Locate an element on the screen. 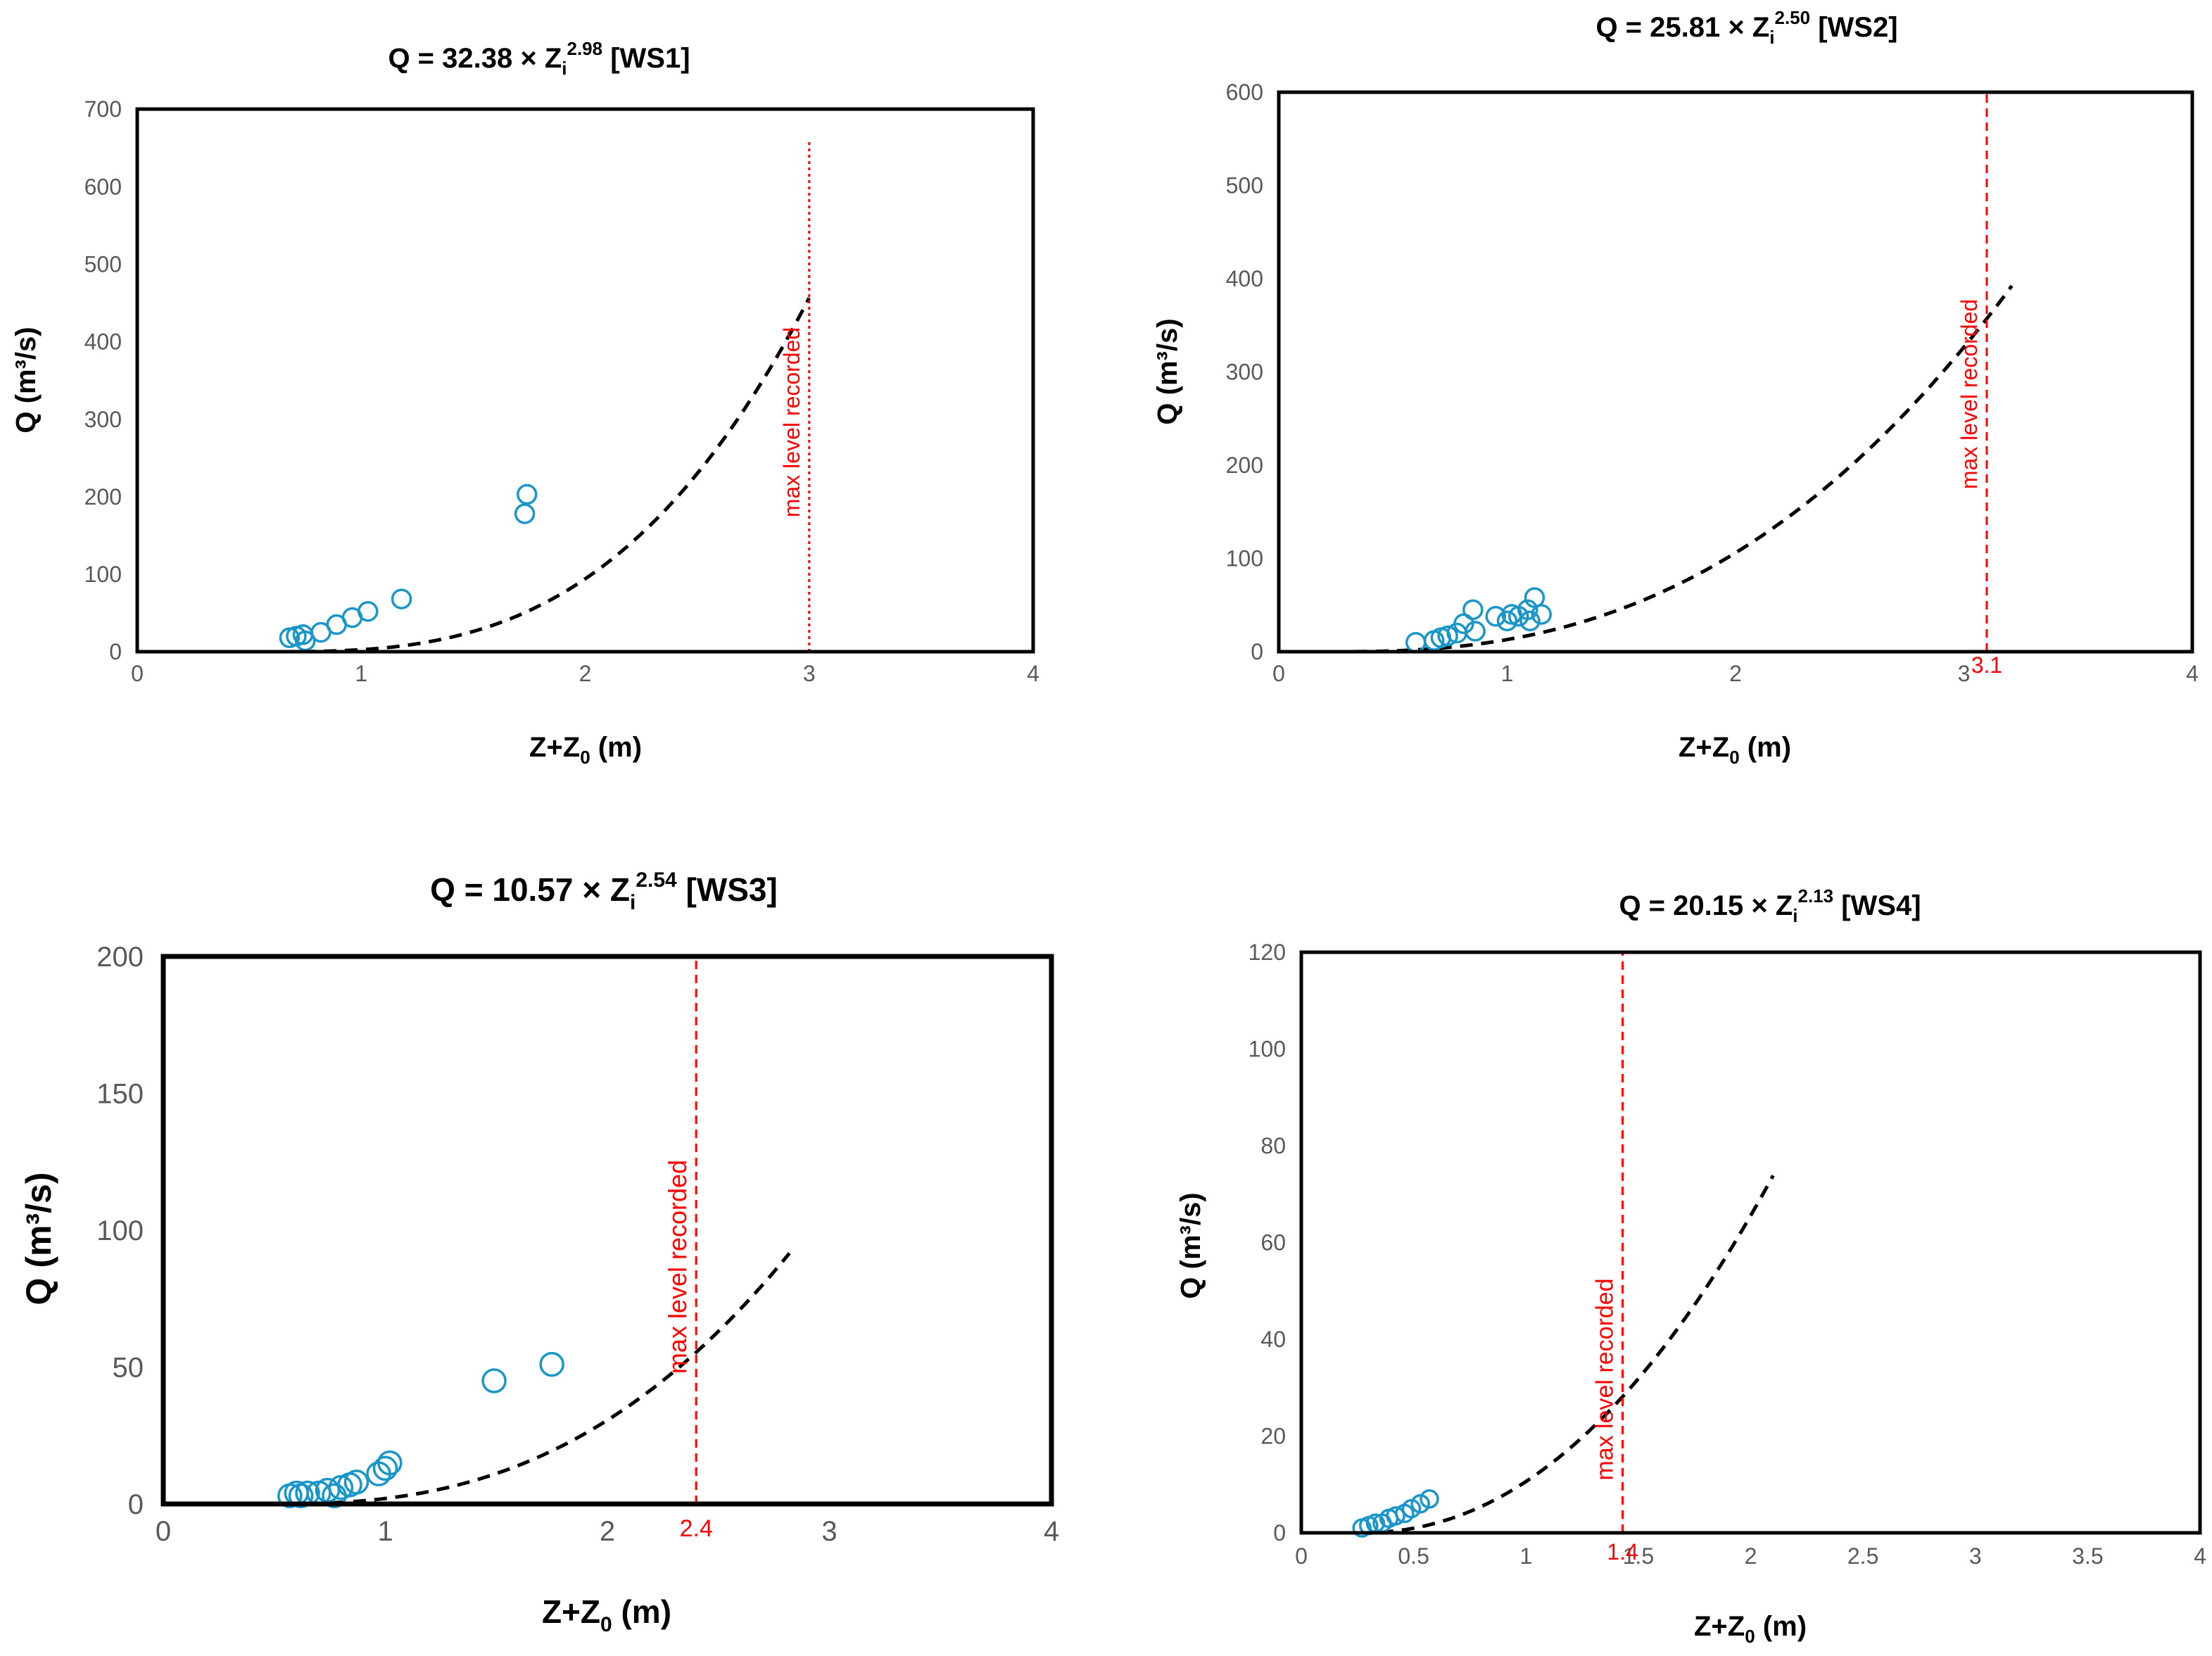  ws4-y-tick-label: 40 is located at coordinates (1273, 1339).